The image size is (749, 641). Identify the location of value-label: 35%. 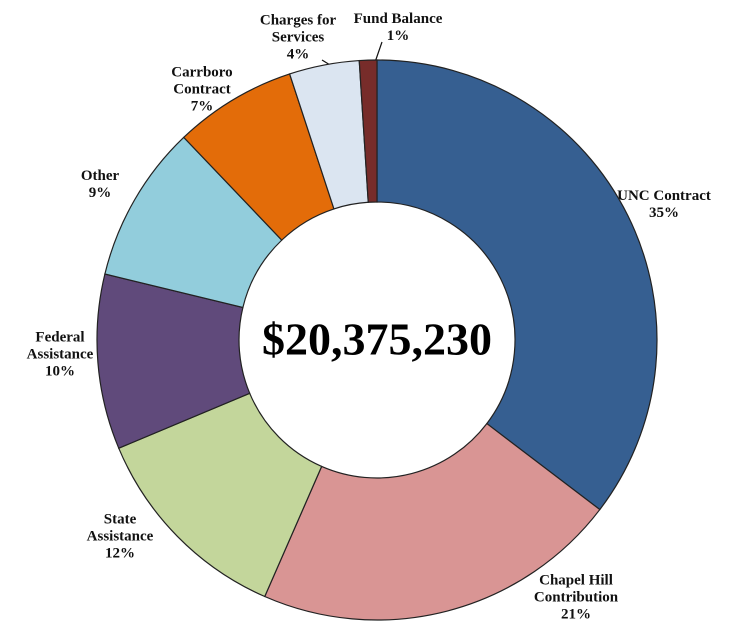
(664, 213).